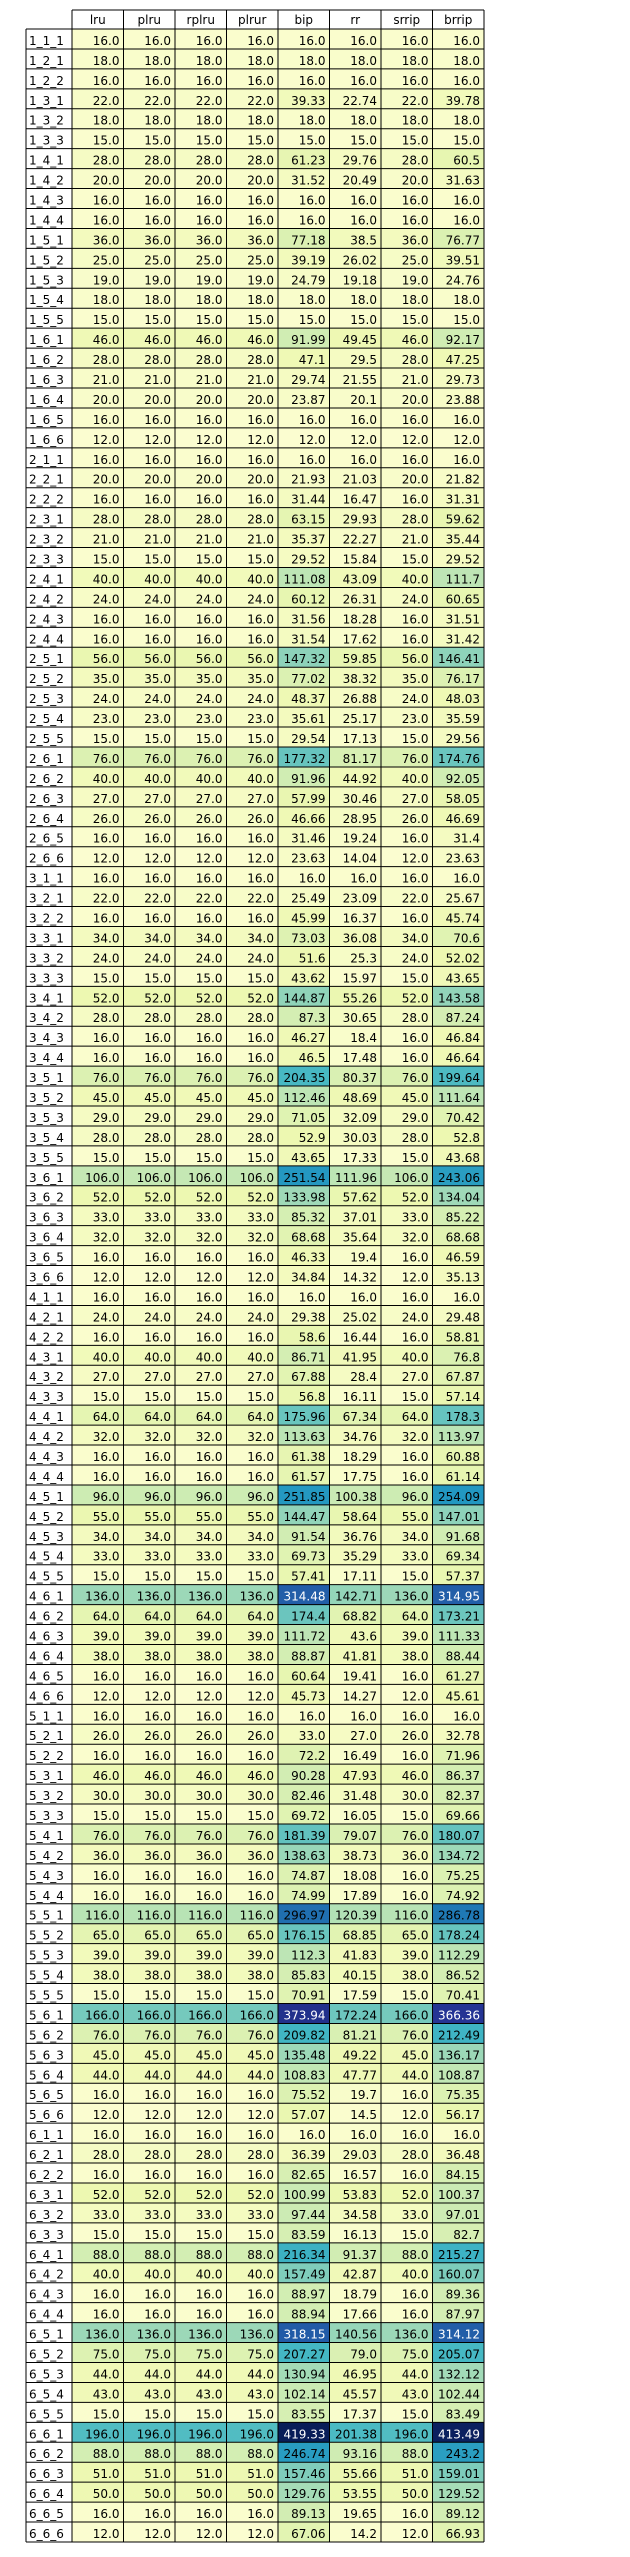 The image size is (630, 2557). I want to click on cell-value: 79.0, so click(363, 2355).